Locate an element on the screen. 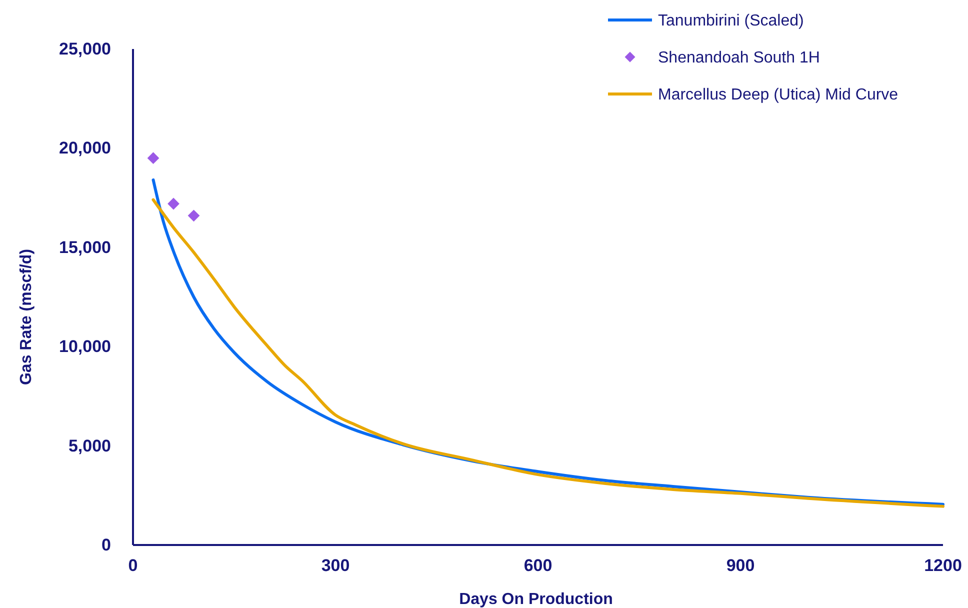  x-tick-label: 300 is located at coordinates (335, 566).